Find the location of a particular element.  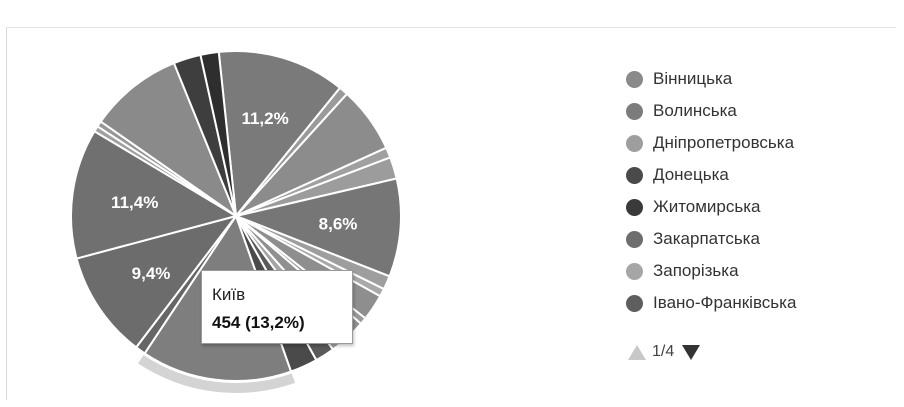

page-down-icon is located at coordinates (691, 352).